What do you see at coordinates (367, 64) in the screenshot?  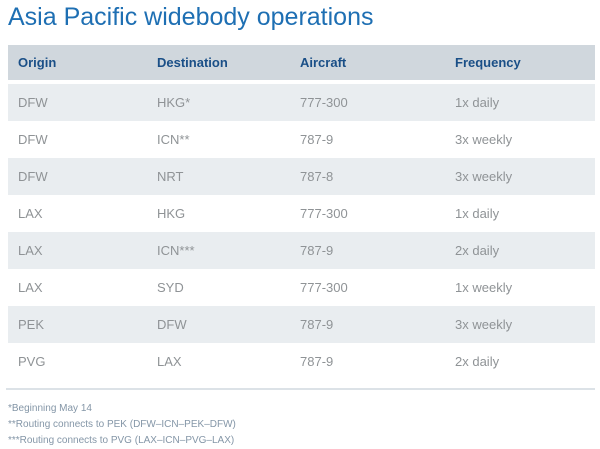 I see `column-header-aircraft: Aircraft` at bounding box center [367, 64].